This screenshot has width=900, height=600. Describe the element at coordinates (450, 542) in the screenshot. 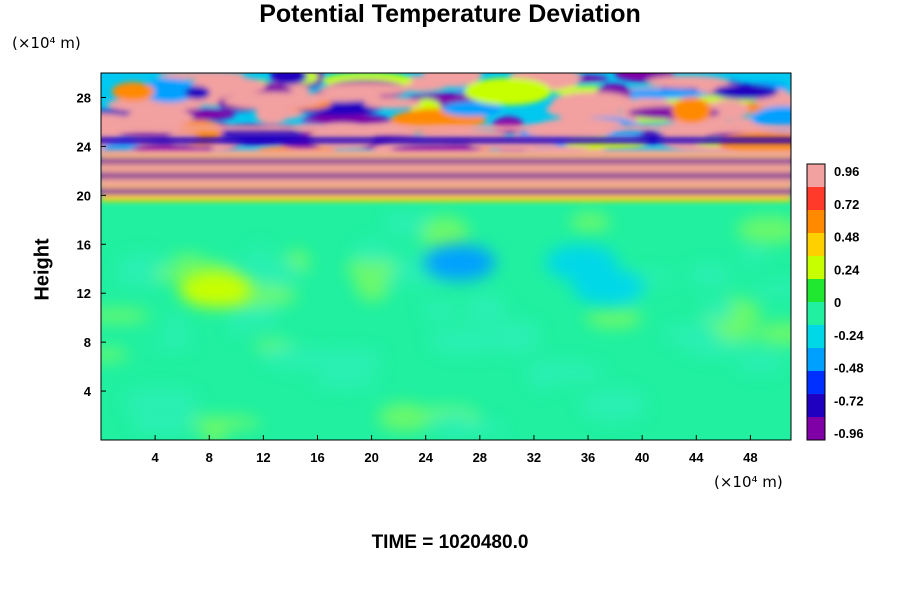

I see `time-annotation: TIME = 1020480.0` at that location.